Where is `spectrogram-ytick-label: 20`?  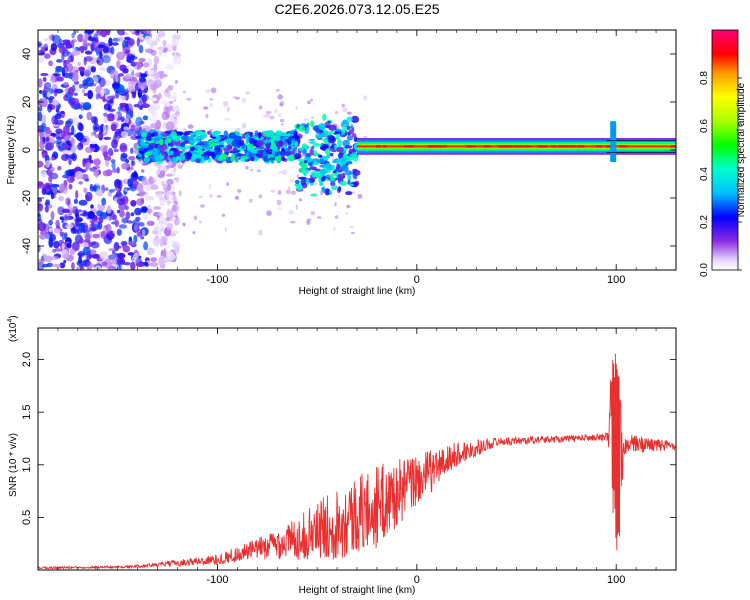 spectrogram-ytick-label: 20 is located at coordinates (27, 102).